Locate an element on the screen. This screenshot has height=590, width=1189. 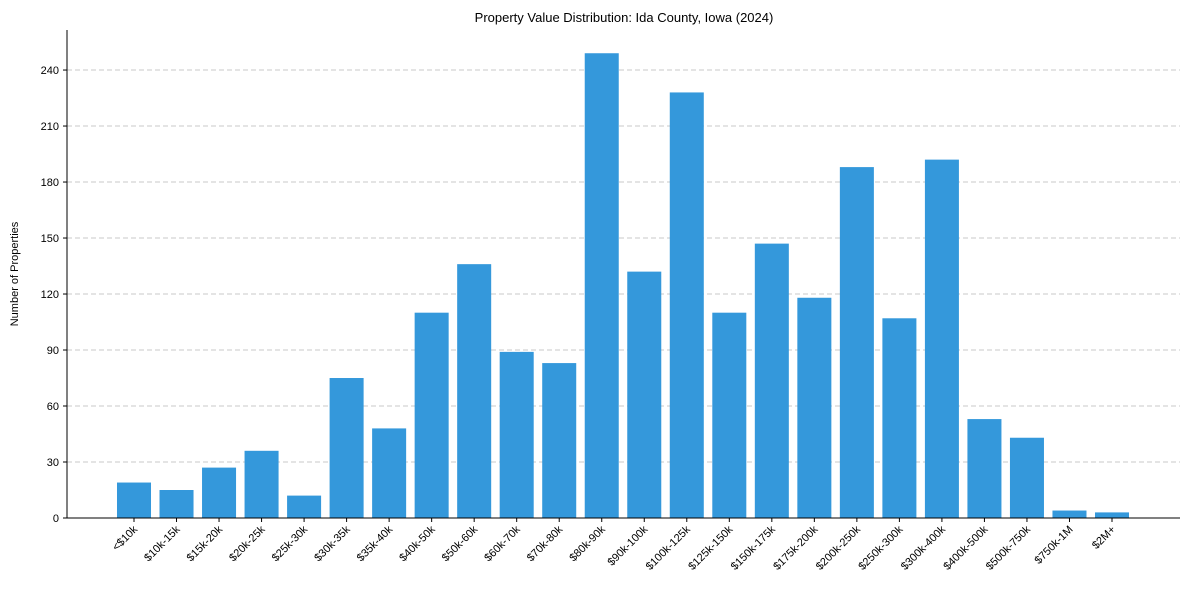
x-tick-label: $40k-50k is located at coordinates (417, 543).